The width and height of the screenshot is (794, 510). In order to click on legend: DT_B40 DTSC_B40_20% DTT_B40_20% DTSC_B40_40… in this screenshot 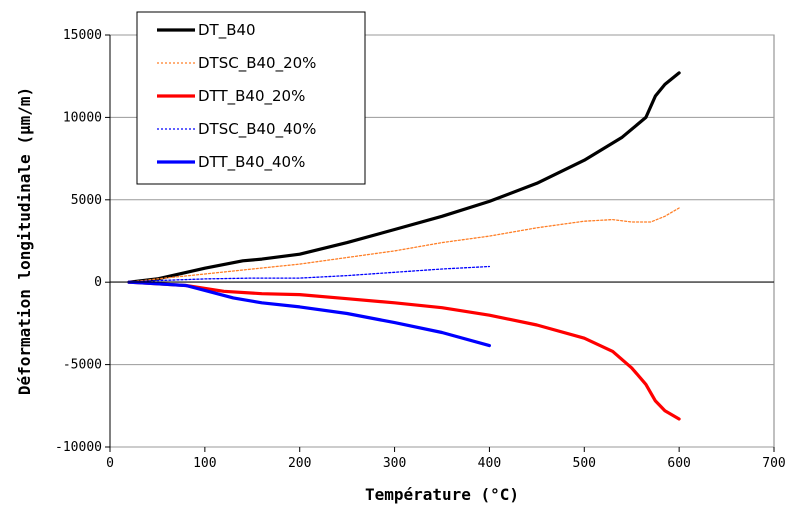, I will do `click(251, 98)`.